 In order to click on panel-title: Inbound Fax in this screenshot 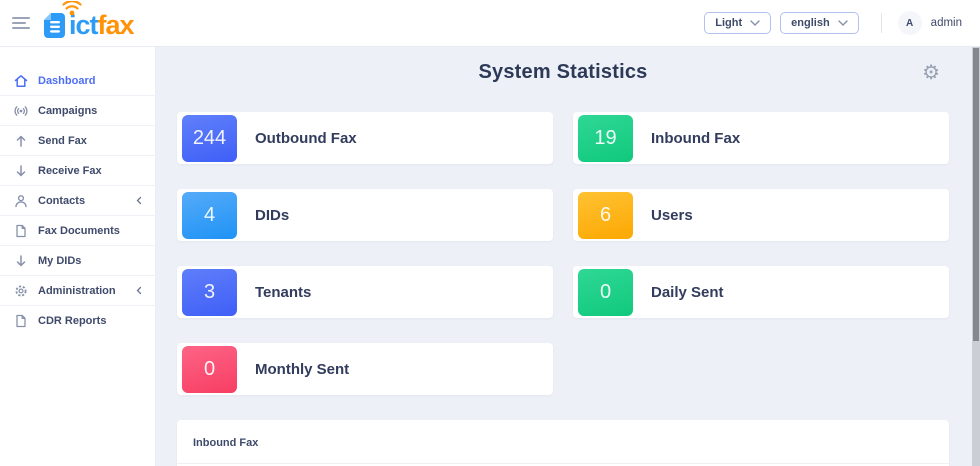, I will do `click(563, 442)`.